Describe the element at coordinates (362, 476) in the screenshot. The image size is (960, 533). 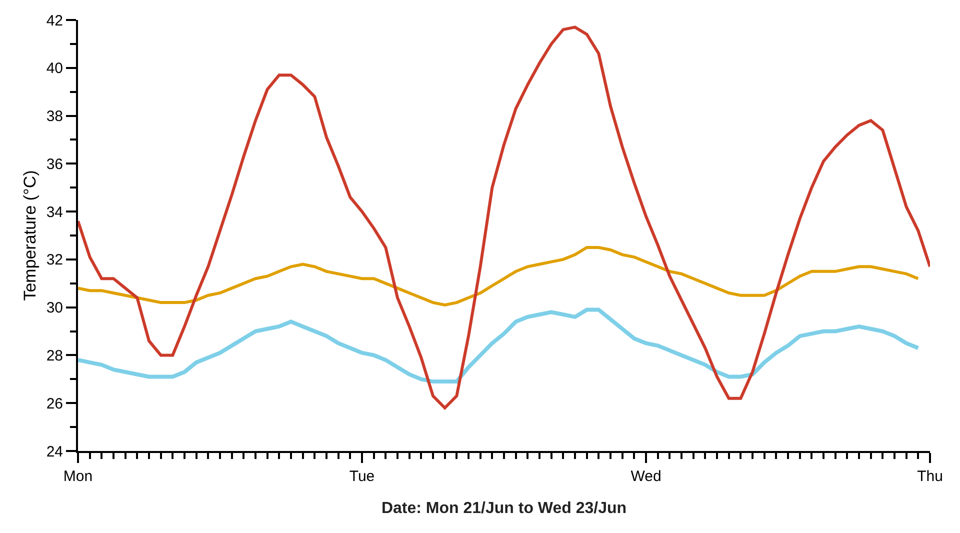
I see `x-tick-label: Tue` at that location.